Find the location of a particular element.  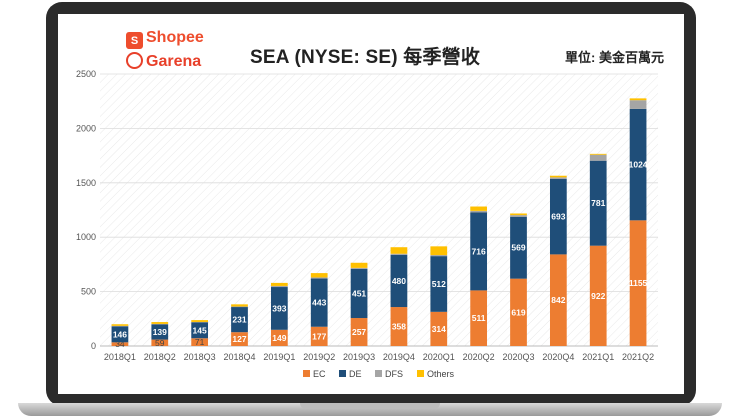

laptop-notch is located at coordinates (370, 406).